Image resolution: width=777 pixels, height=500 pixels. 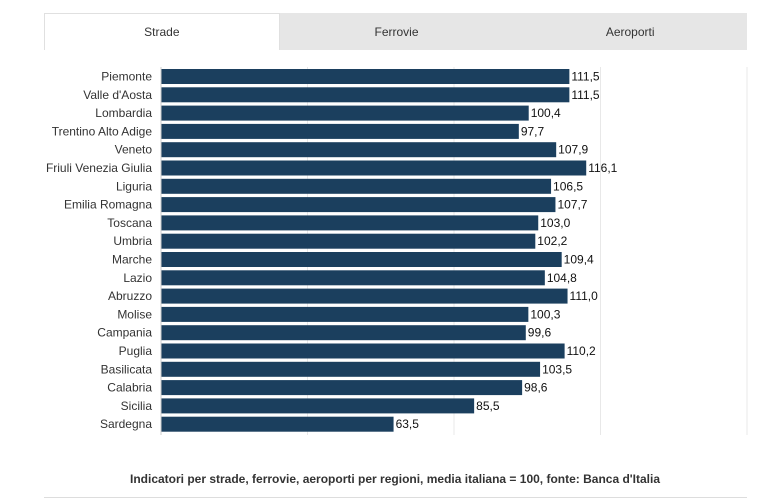 I want to click on value-label: 107,9, so click(x=573, y=150).